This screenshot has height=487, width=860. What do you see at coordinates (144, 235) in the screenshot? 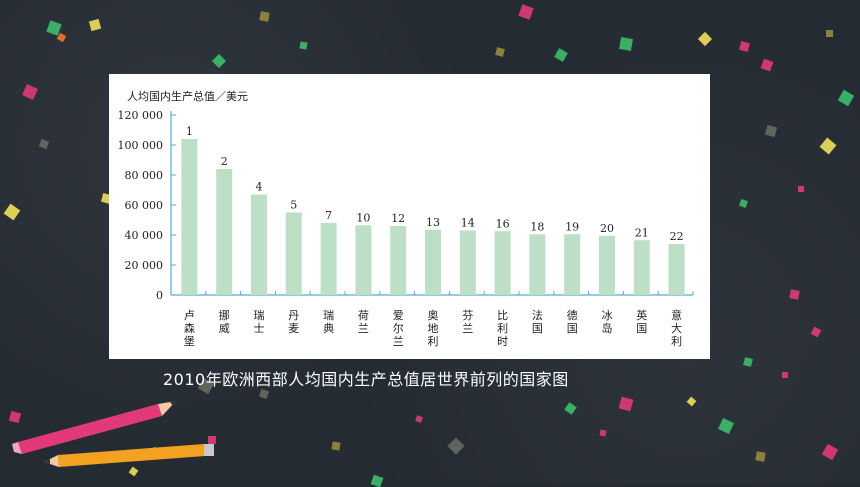
I see `y-tick-label: 40 000` at bounding box center [144, 235].